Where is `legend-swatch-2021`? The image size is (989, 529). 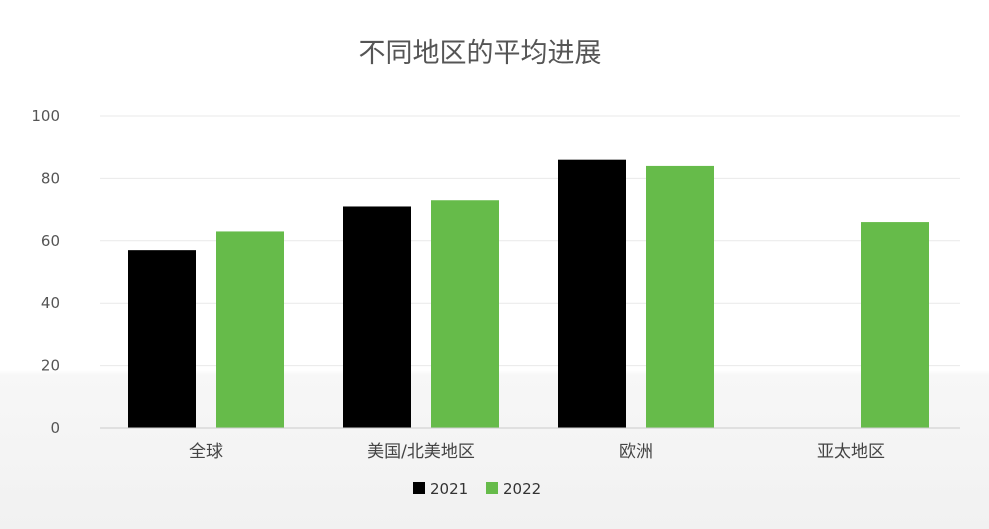 legend-swatch-2021 is located at coordinates (419, 488).